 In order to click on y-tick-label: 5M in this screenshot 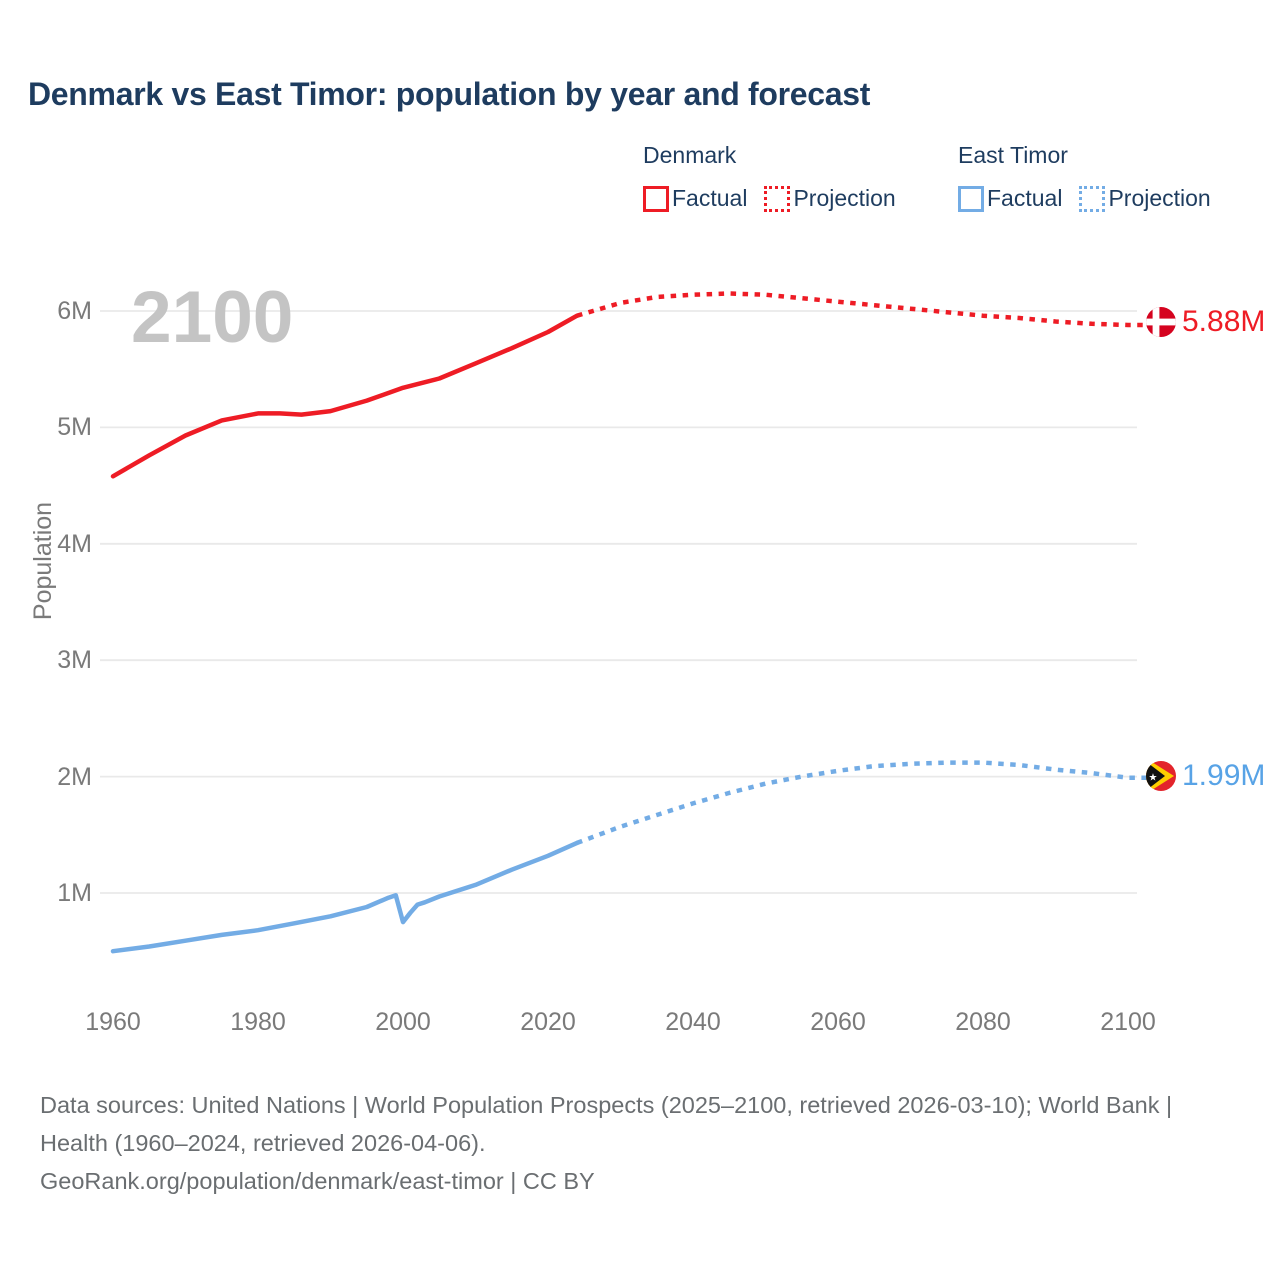, I will do `click(74, 427)`.